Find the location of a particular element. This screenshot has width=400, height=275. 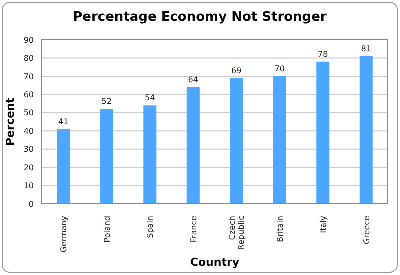

y-tick-label: 40 is located at coordinates (29, 131).